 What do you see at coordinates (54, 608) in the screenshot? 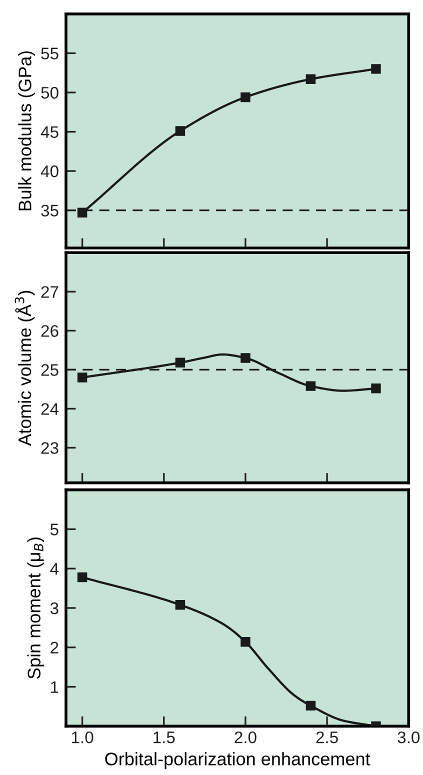
I see `y-tick-label: 3` at bounding box center [54, 608].